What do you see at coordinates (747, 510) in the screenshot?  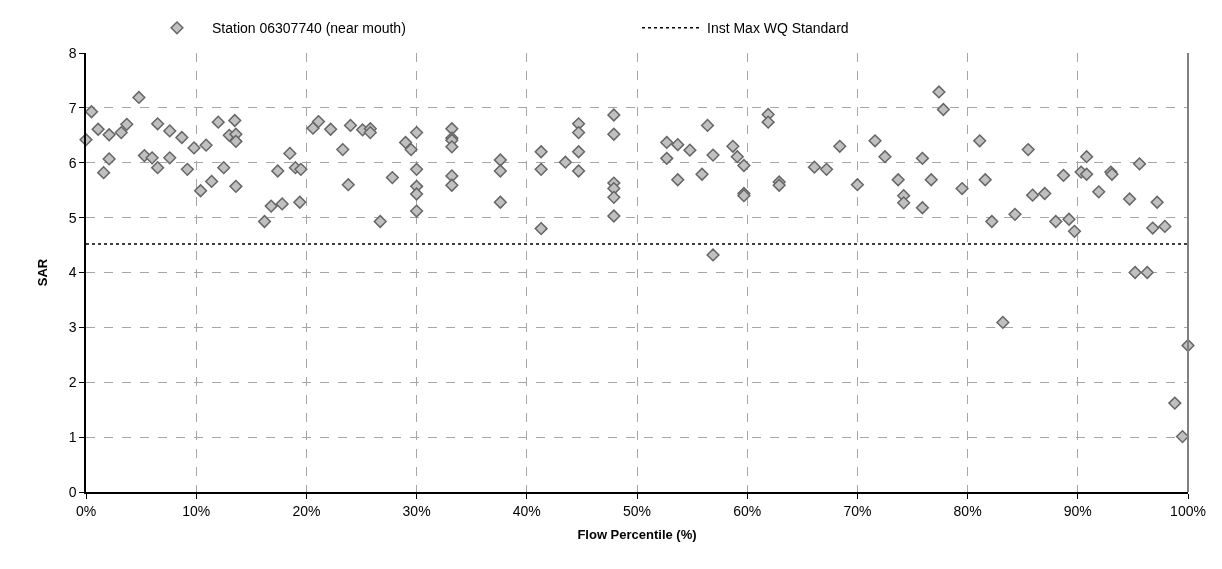 I see `x-tick-label: 60%` at bounding box center [747, 510].